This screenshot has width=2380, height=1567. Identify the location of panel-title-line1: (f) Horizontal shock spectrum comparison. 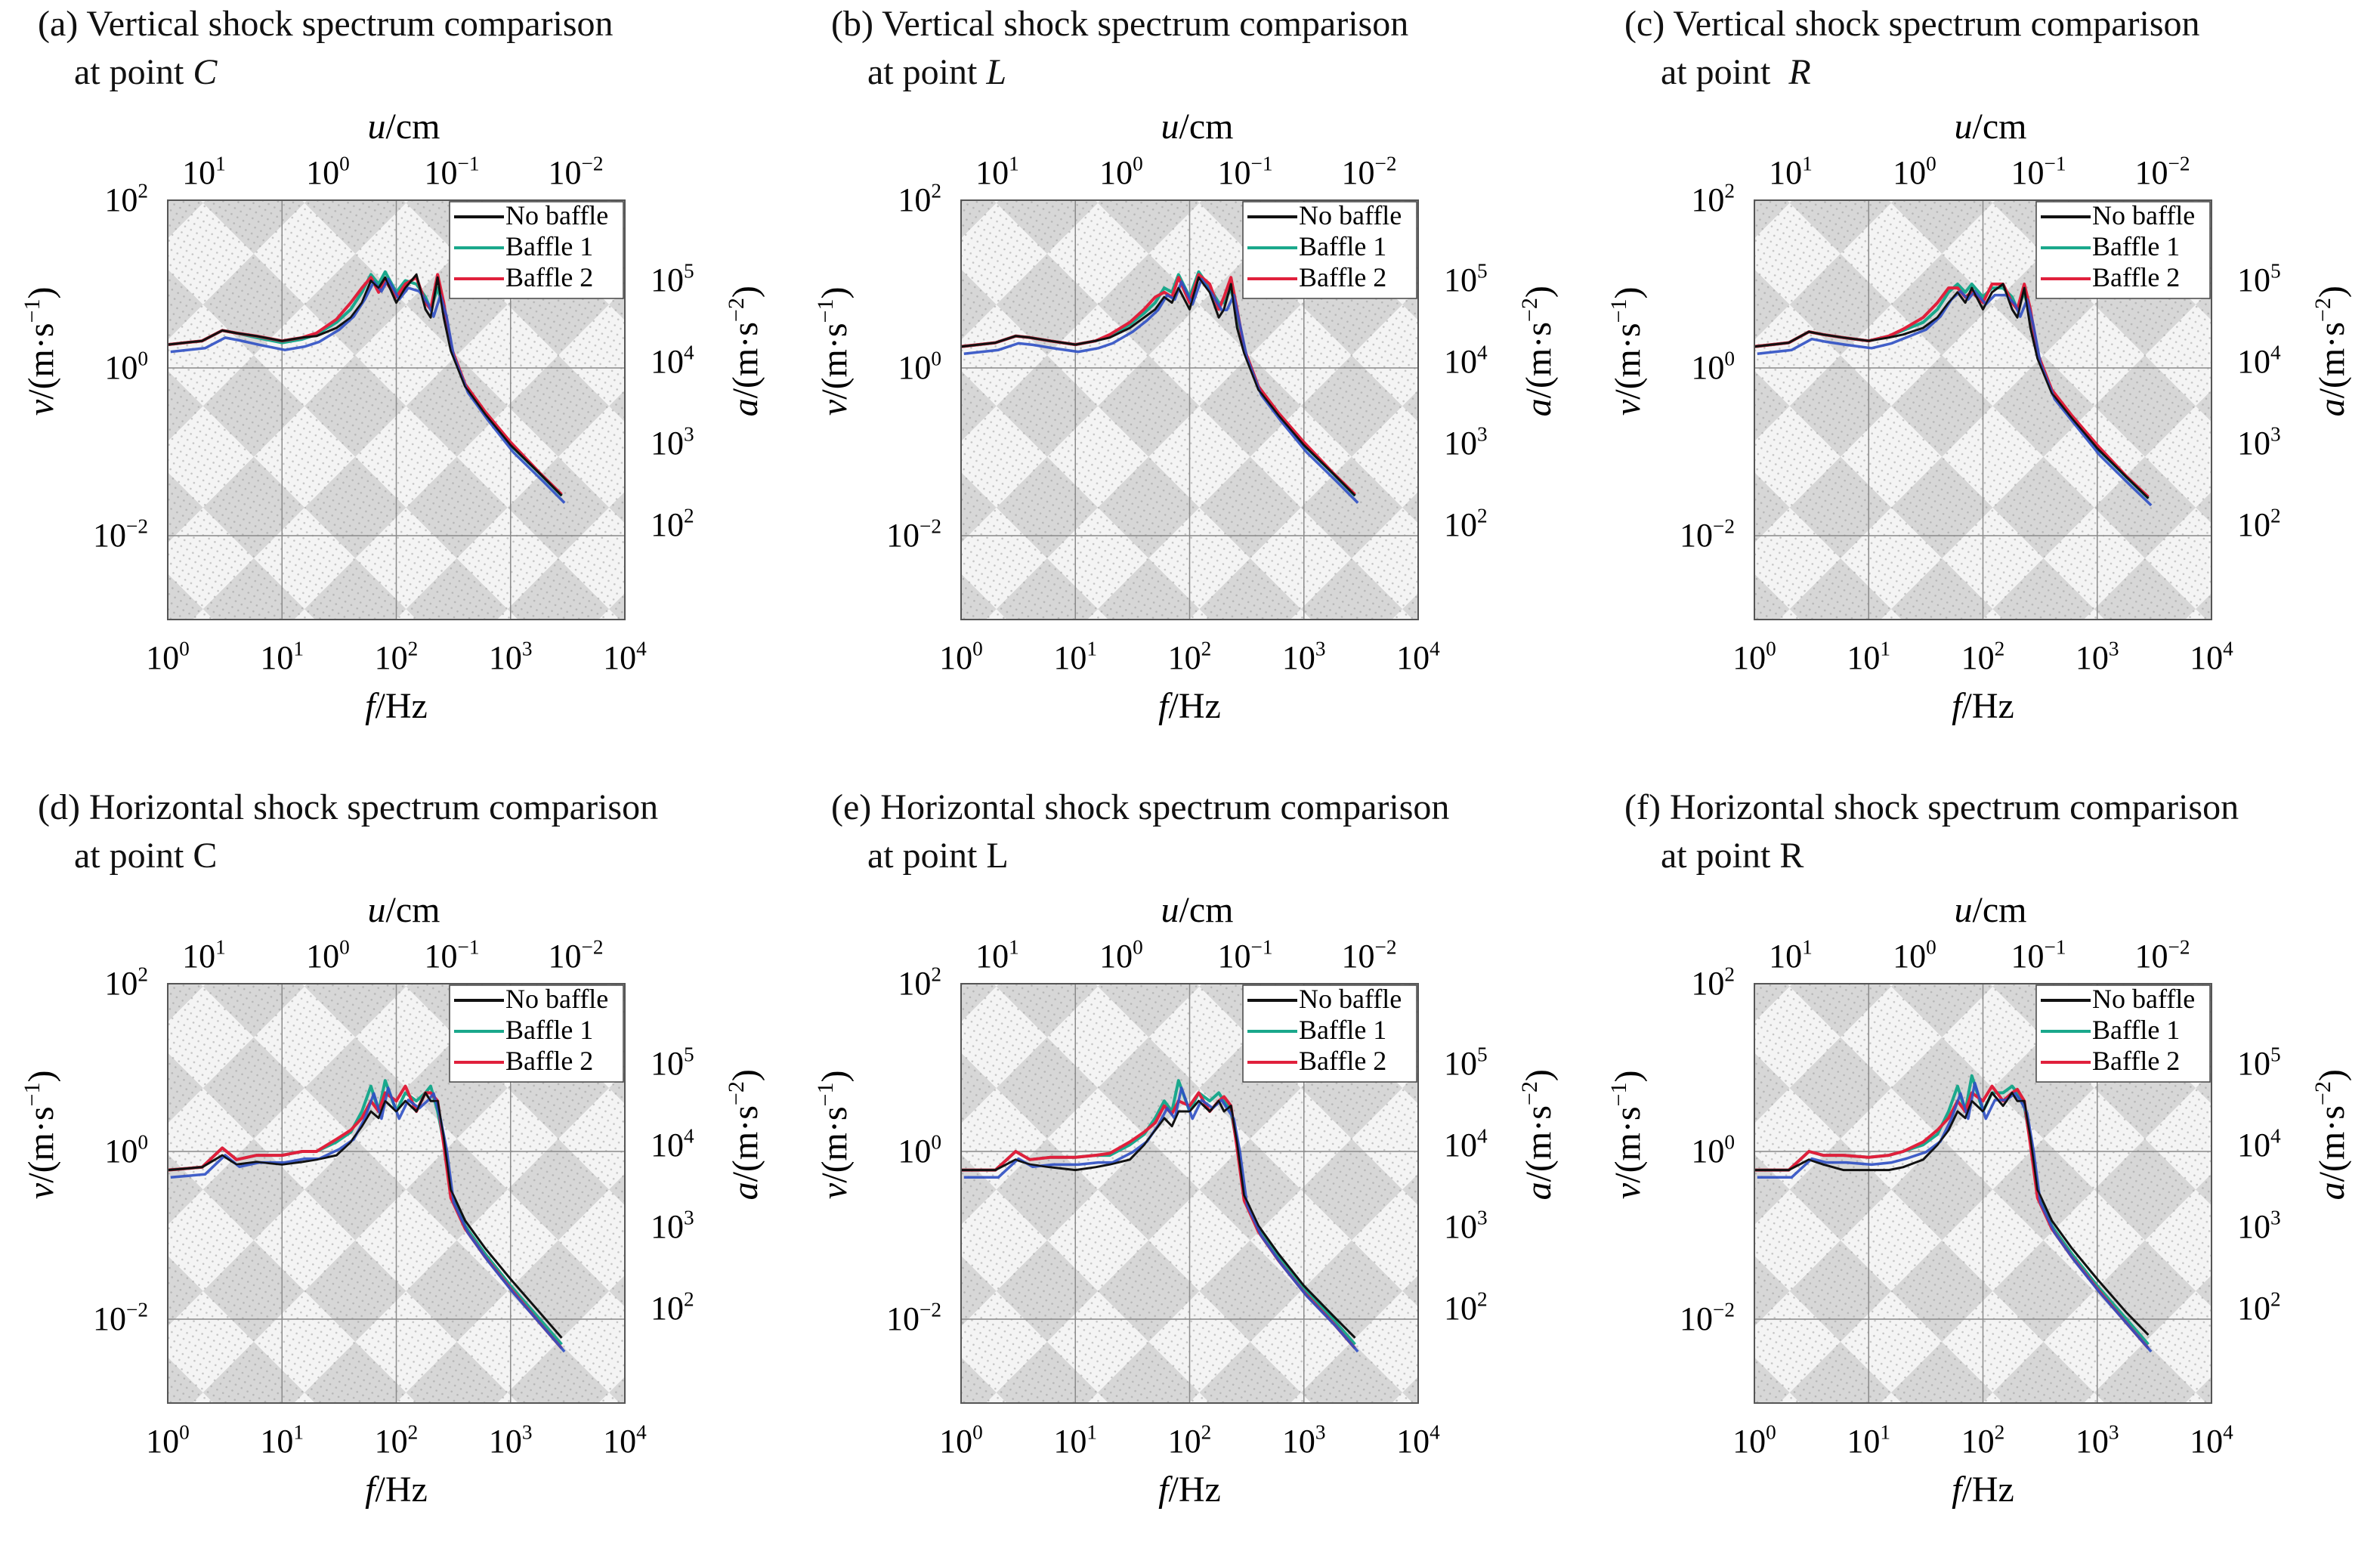
(1931, 807).